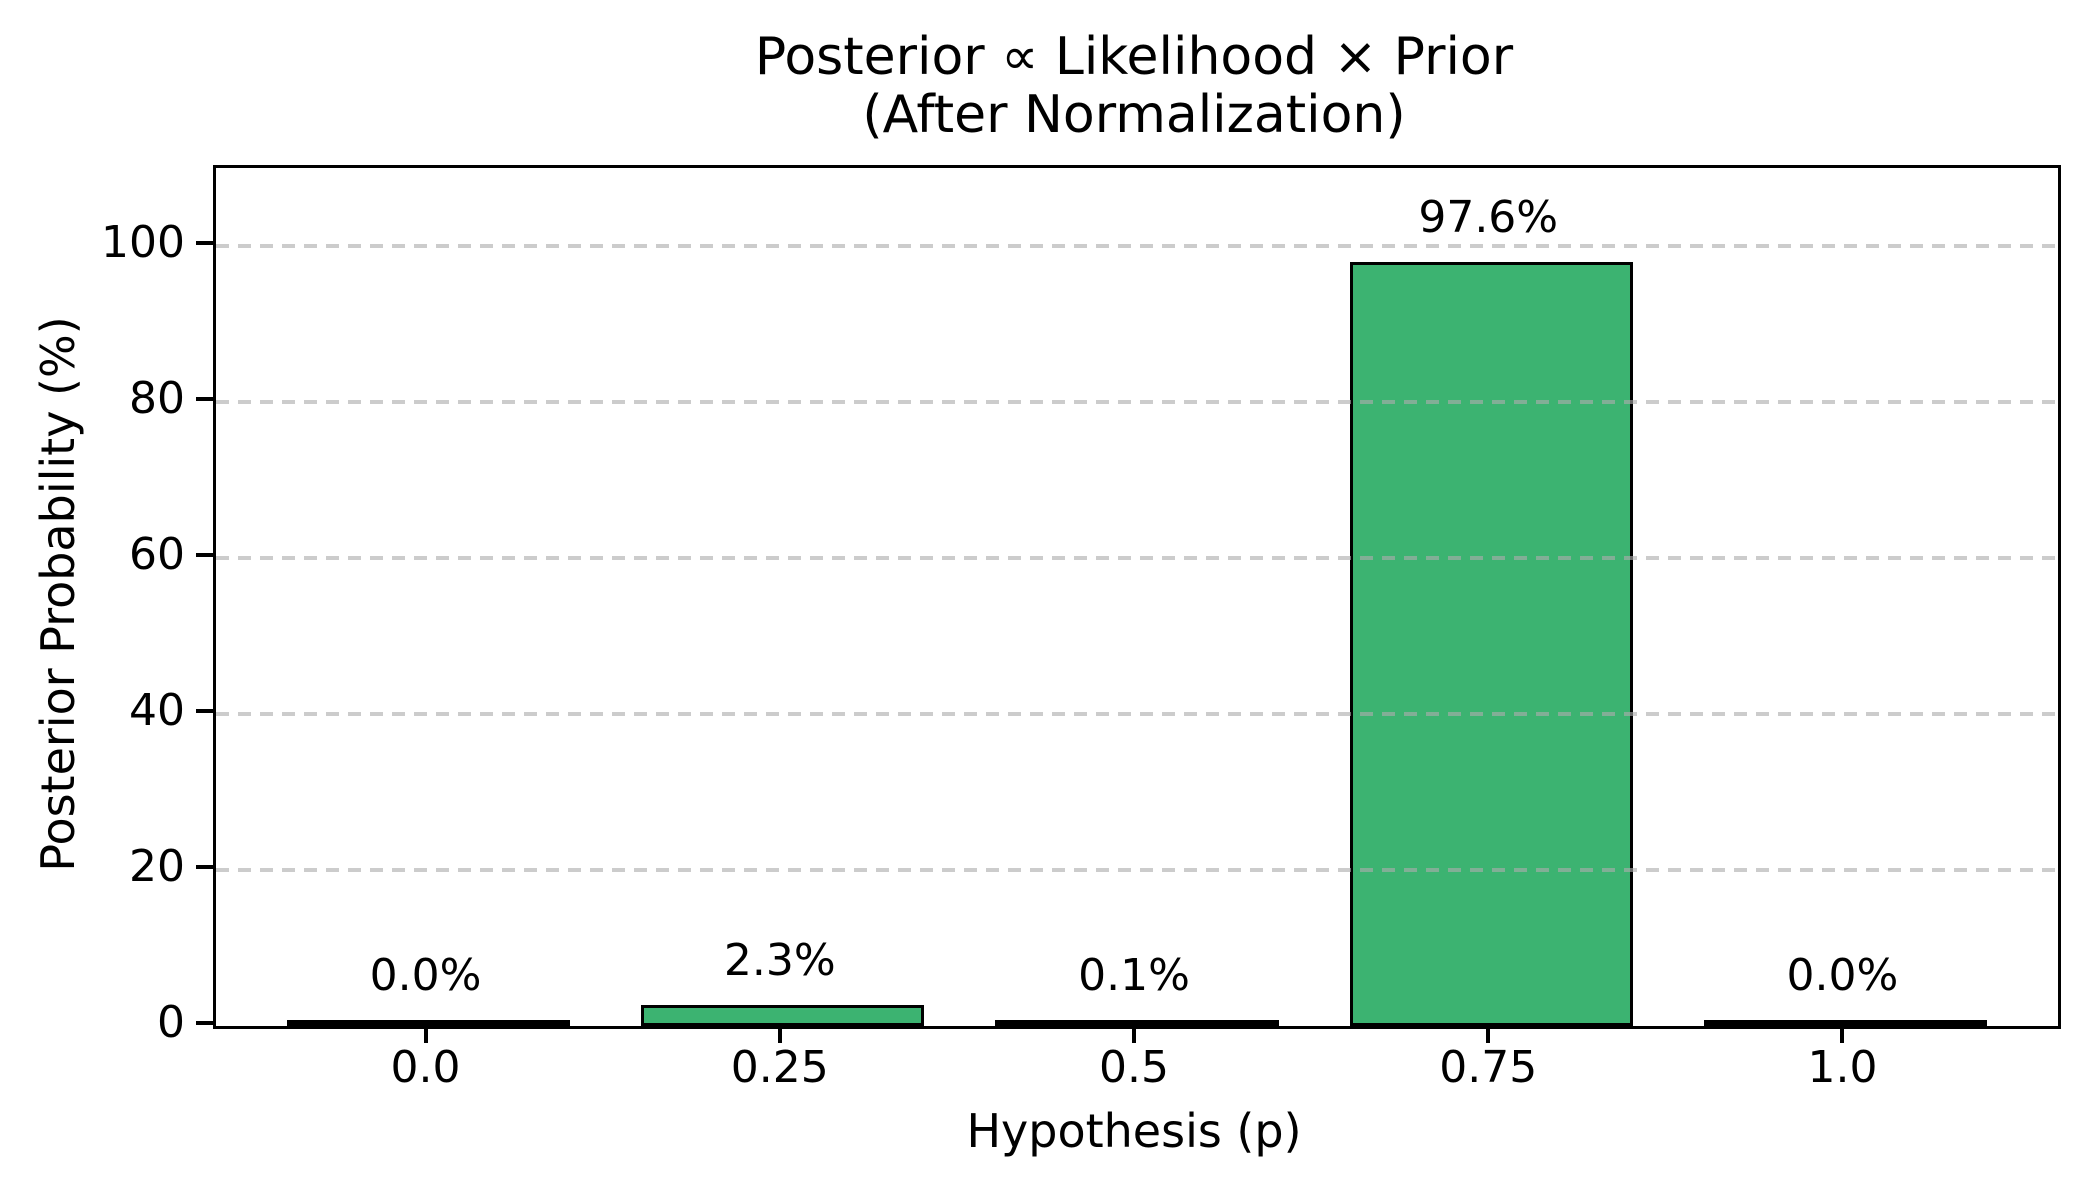 The image size is (2100, 1200). Describe the element at coordinates (1134, 115) in the screenshot. I see `chart-title-line2: (After Normalization)` at that location.